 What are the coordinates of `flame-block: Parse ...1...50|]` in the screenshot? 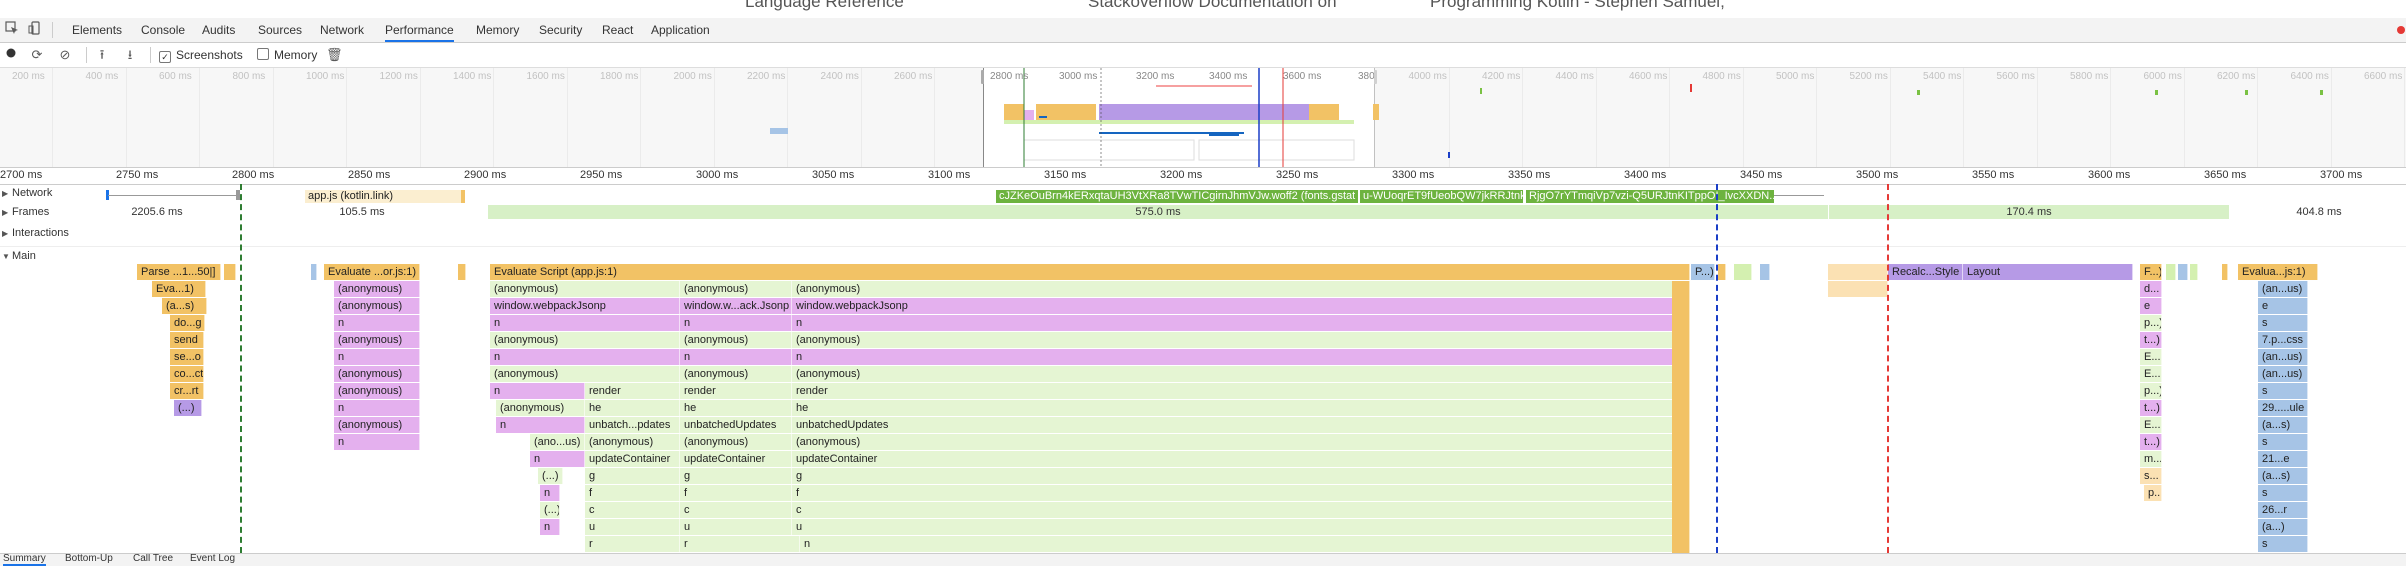 It's located at (179, 272).